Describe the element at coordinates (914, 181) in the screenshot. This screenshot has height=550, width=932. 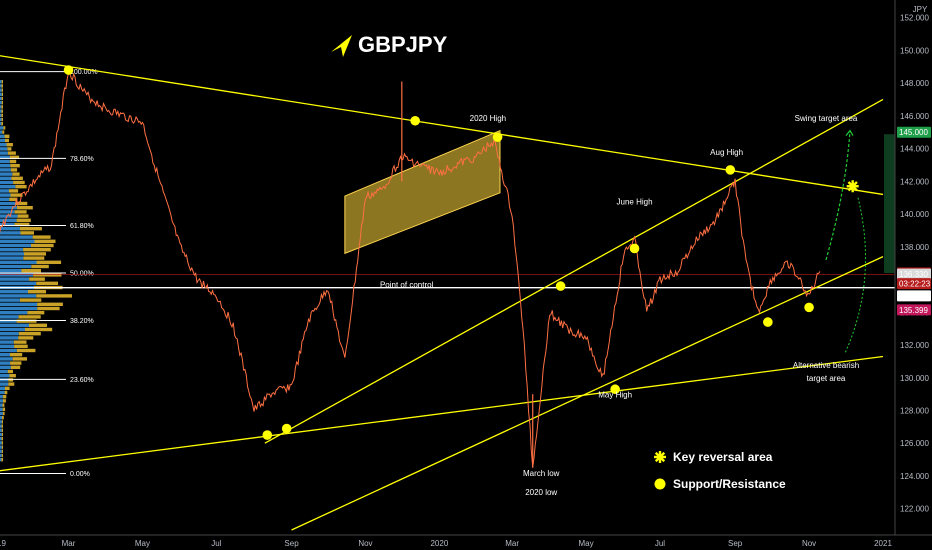
I see `price-tick-label: 142.000` at that location.